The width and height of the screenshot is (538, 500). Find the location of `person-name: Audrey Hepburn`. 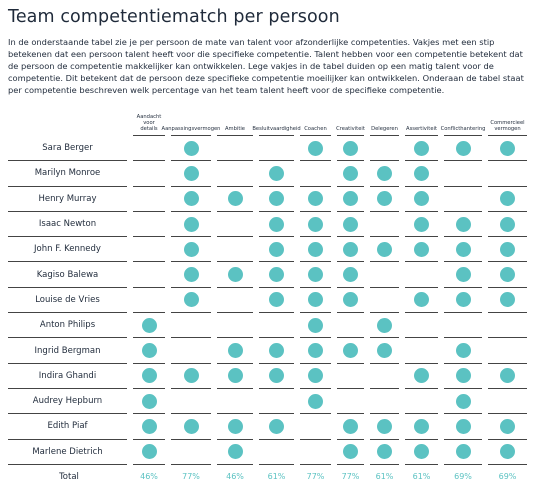

person-name: Audrey Hepburn is located at coordinates (67, 402).